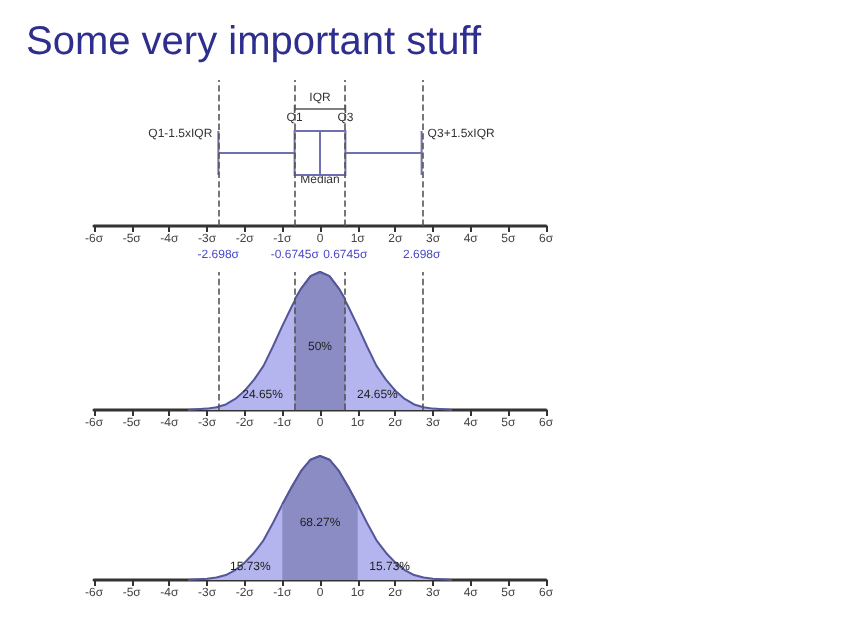 This screenshot has width=854, height=640. Describe the element at coordinates (254, 42) in the screenshot. I see `chart-title: Some very important stuff` at that location.